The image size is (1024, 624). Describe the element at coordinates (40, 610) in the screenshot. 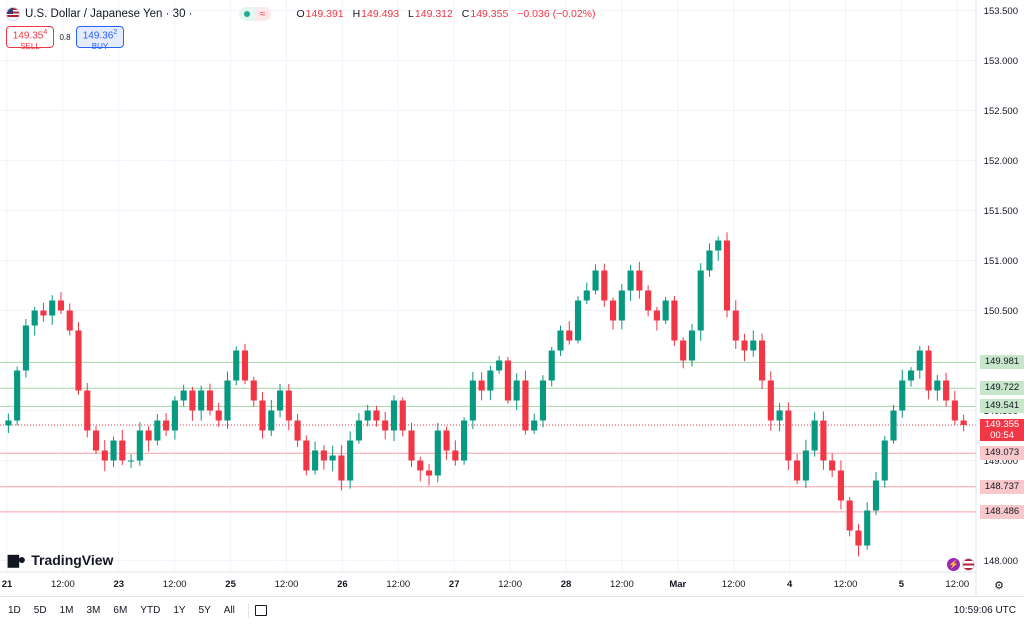

I see `timeframe-5d: 5D` at that location.